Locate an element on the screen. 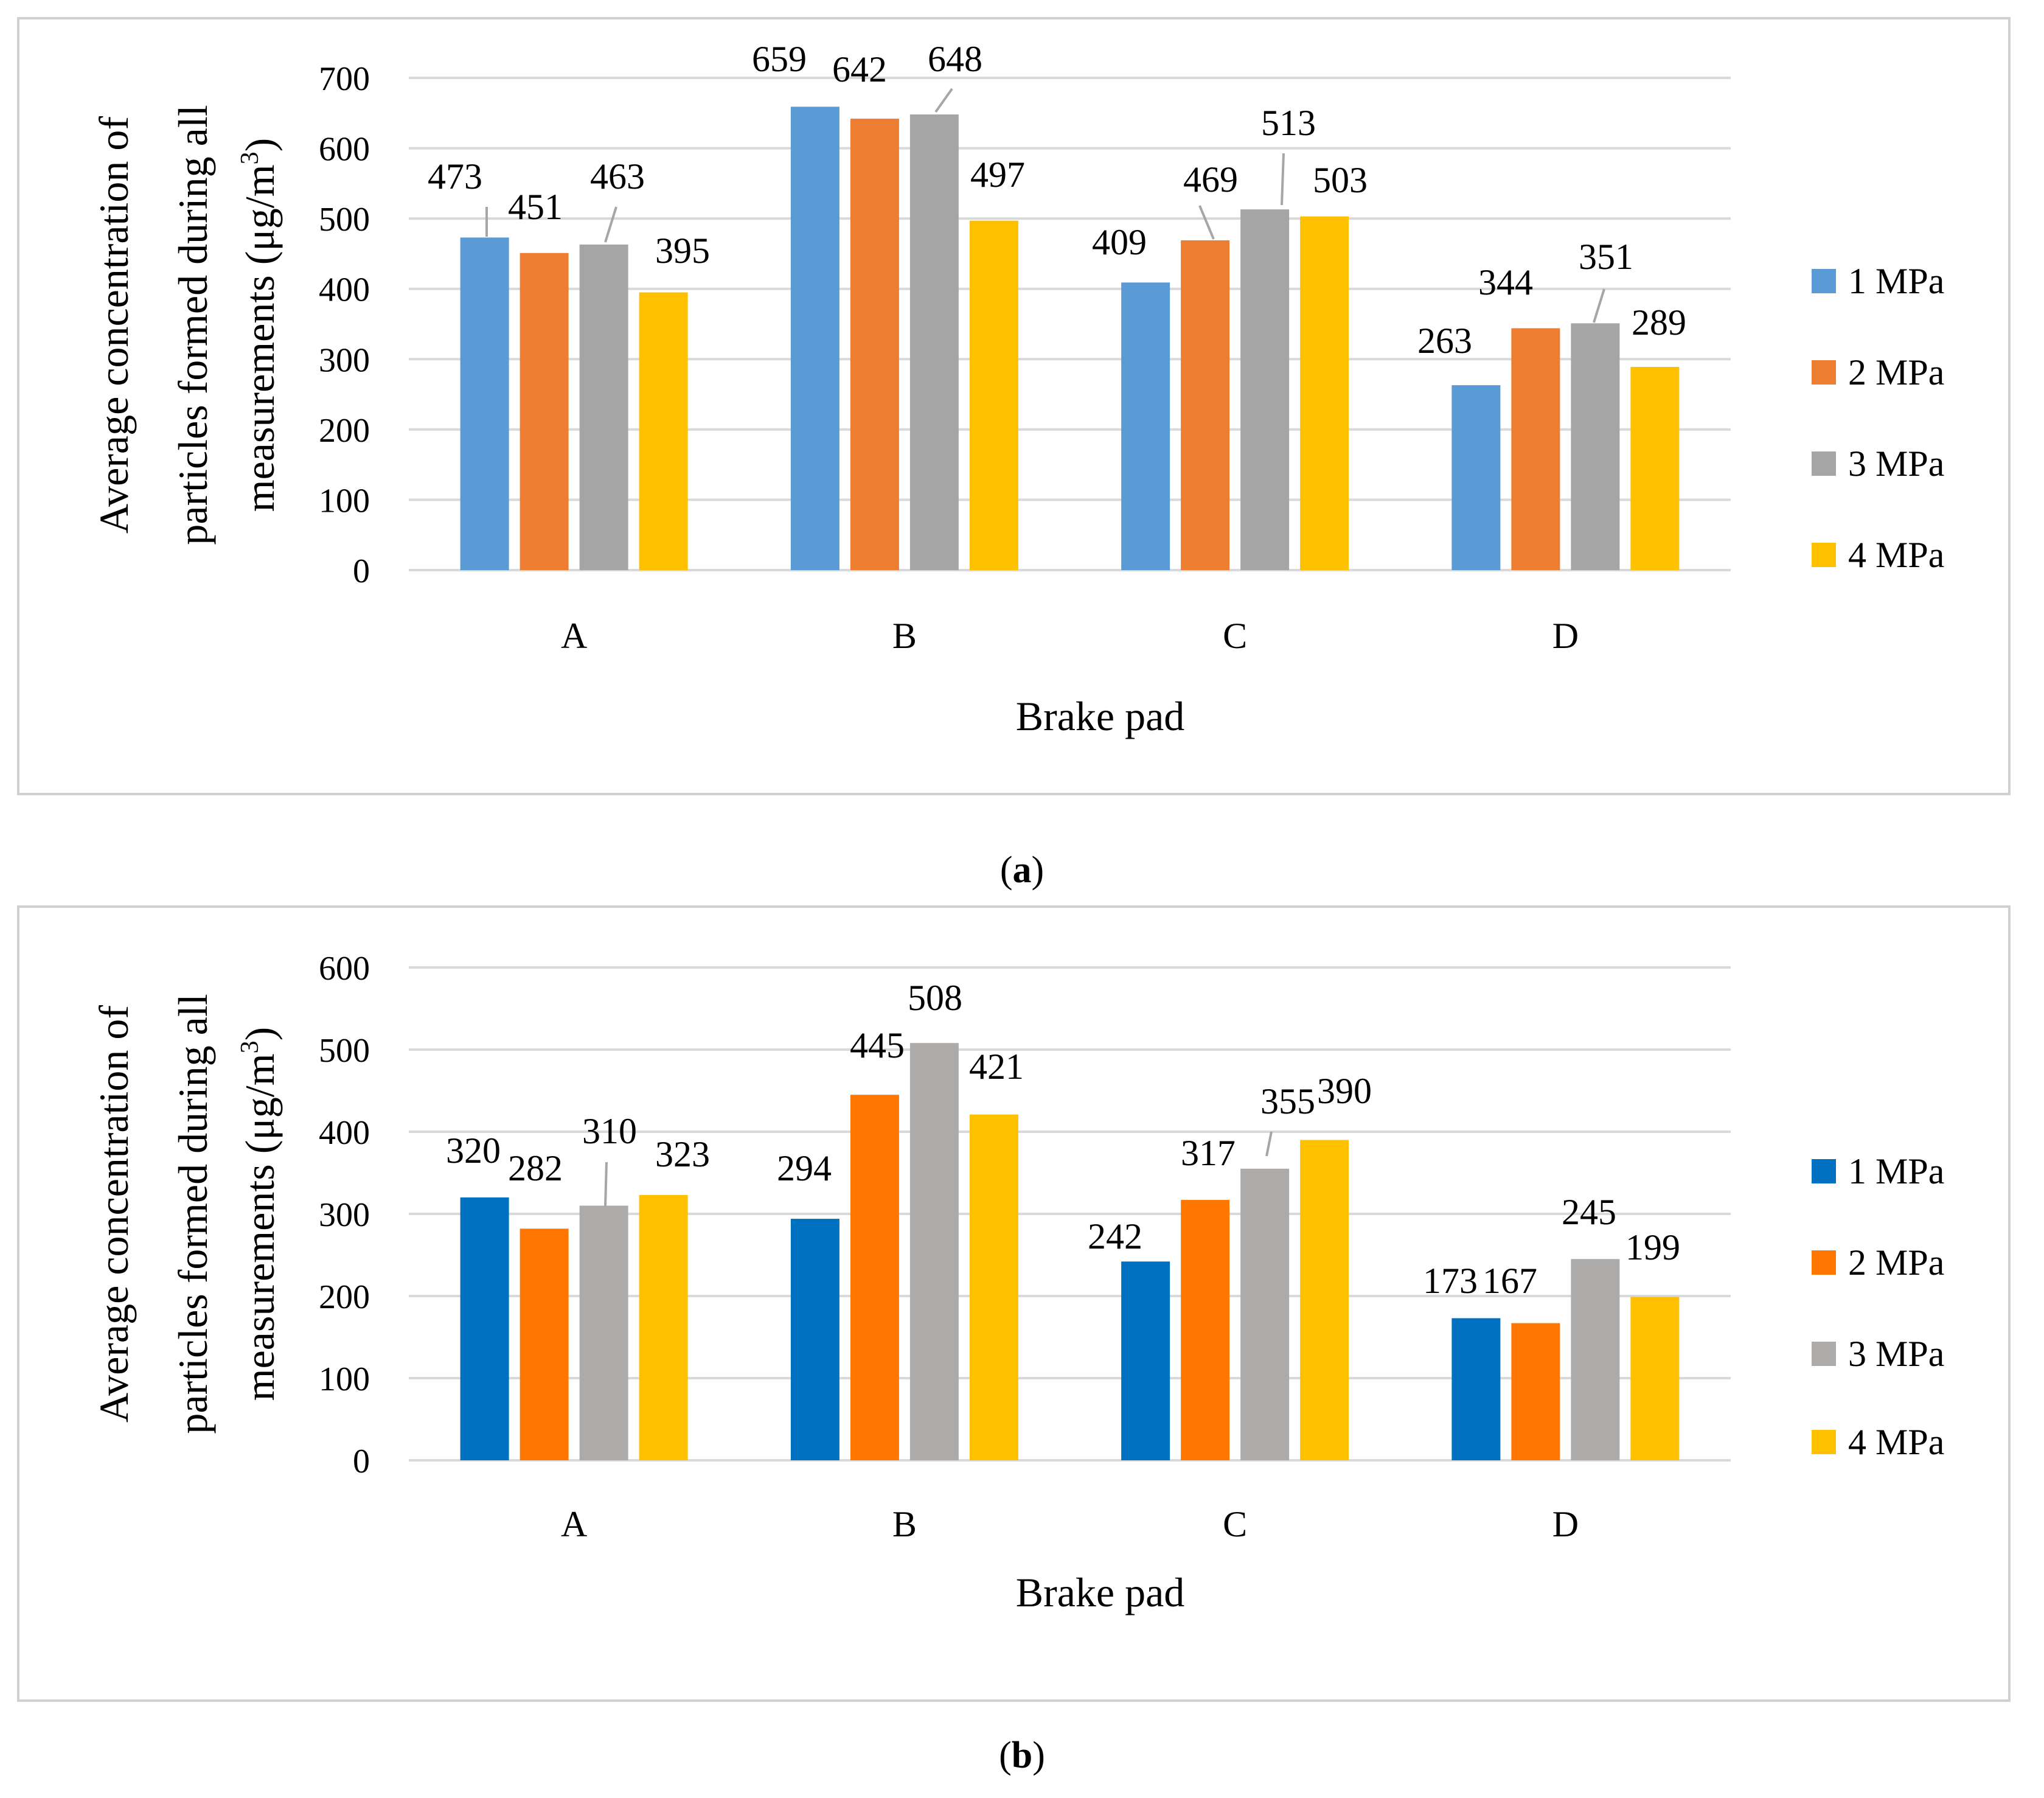  data-label: 473 is located at coordinates (455, 176).